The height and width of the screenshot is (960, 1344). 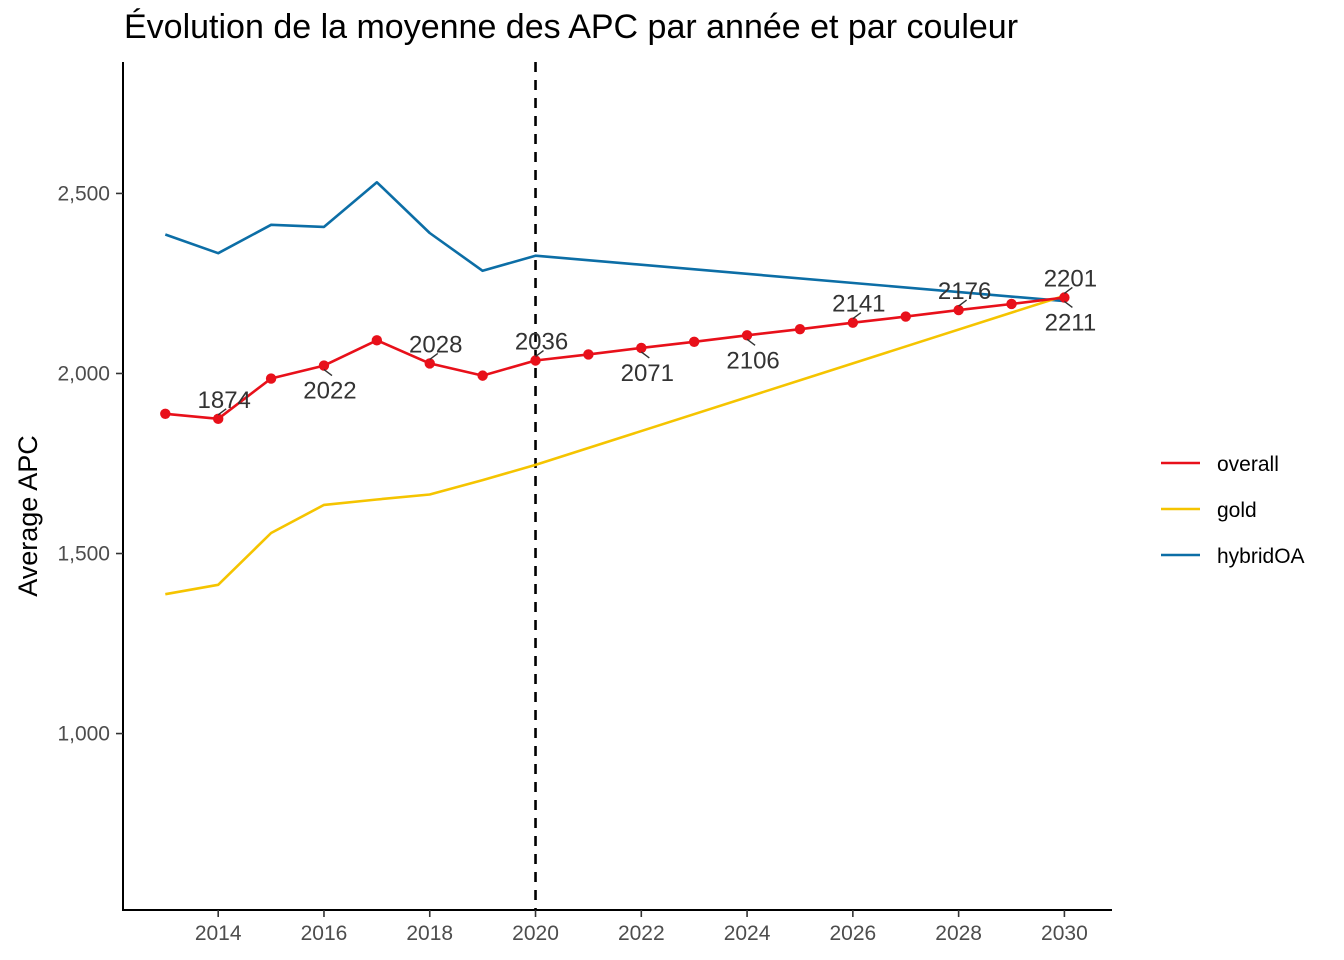 What do you see at coordinates (218, 933) in the screenshot?
I see `x-tick-label: 2014` at bounding box center [218, 933].